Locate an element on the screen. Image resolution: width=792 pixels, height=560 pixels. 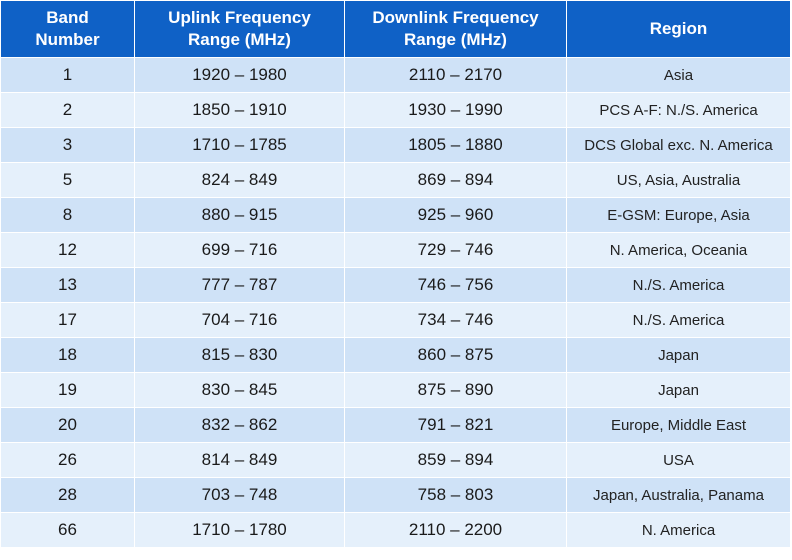
region-cell: Asia is located at coordinates (678, 75).